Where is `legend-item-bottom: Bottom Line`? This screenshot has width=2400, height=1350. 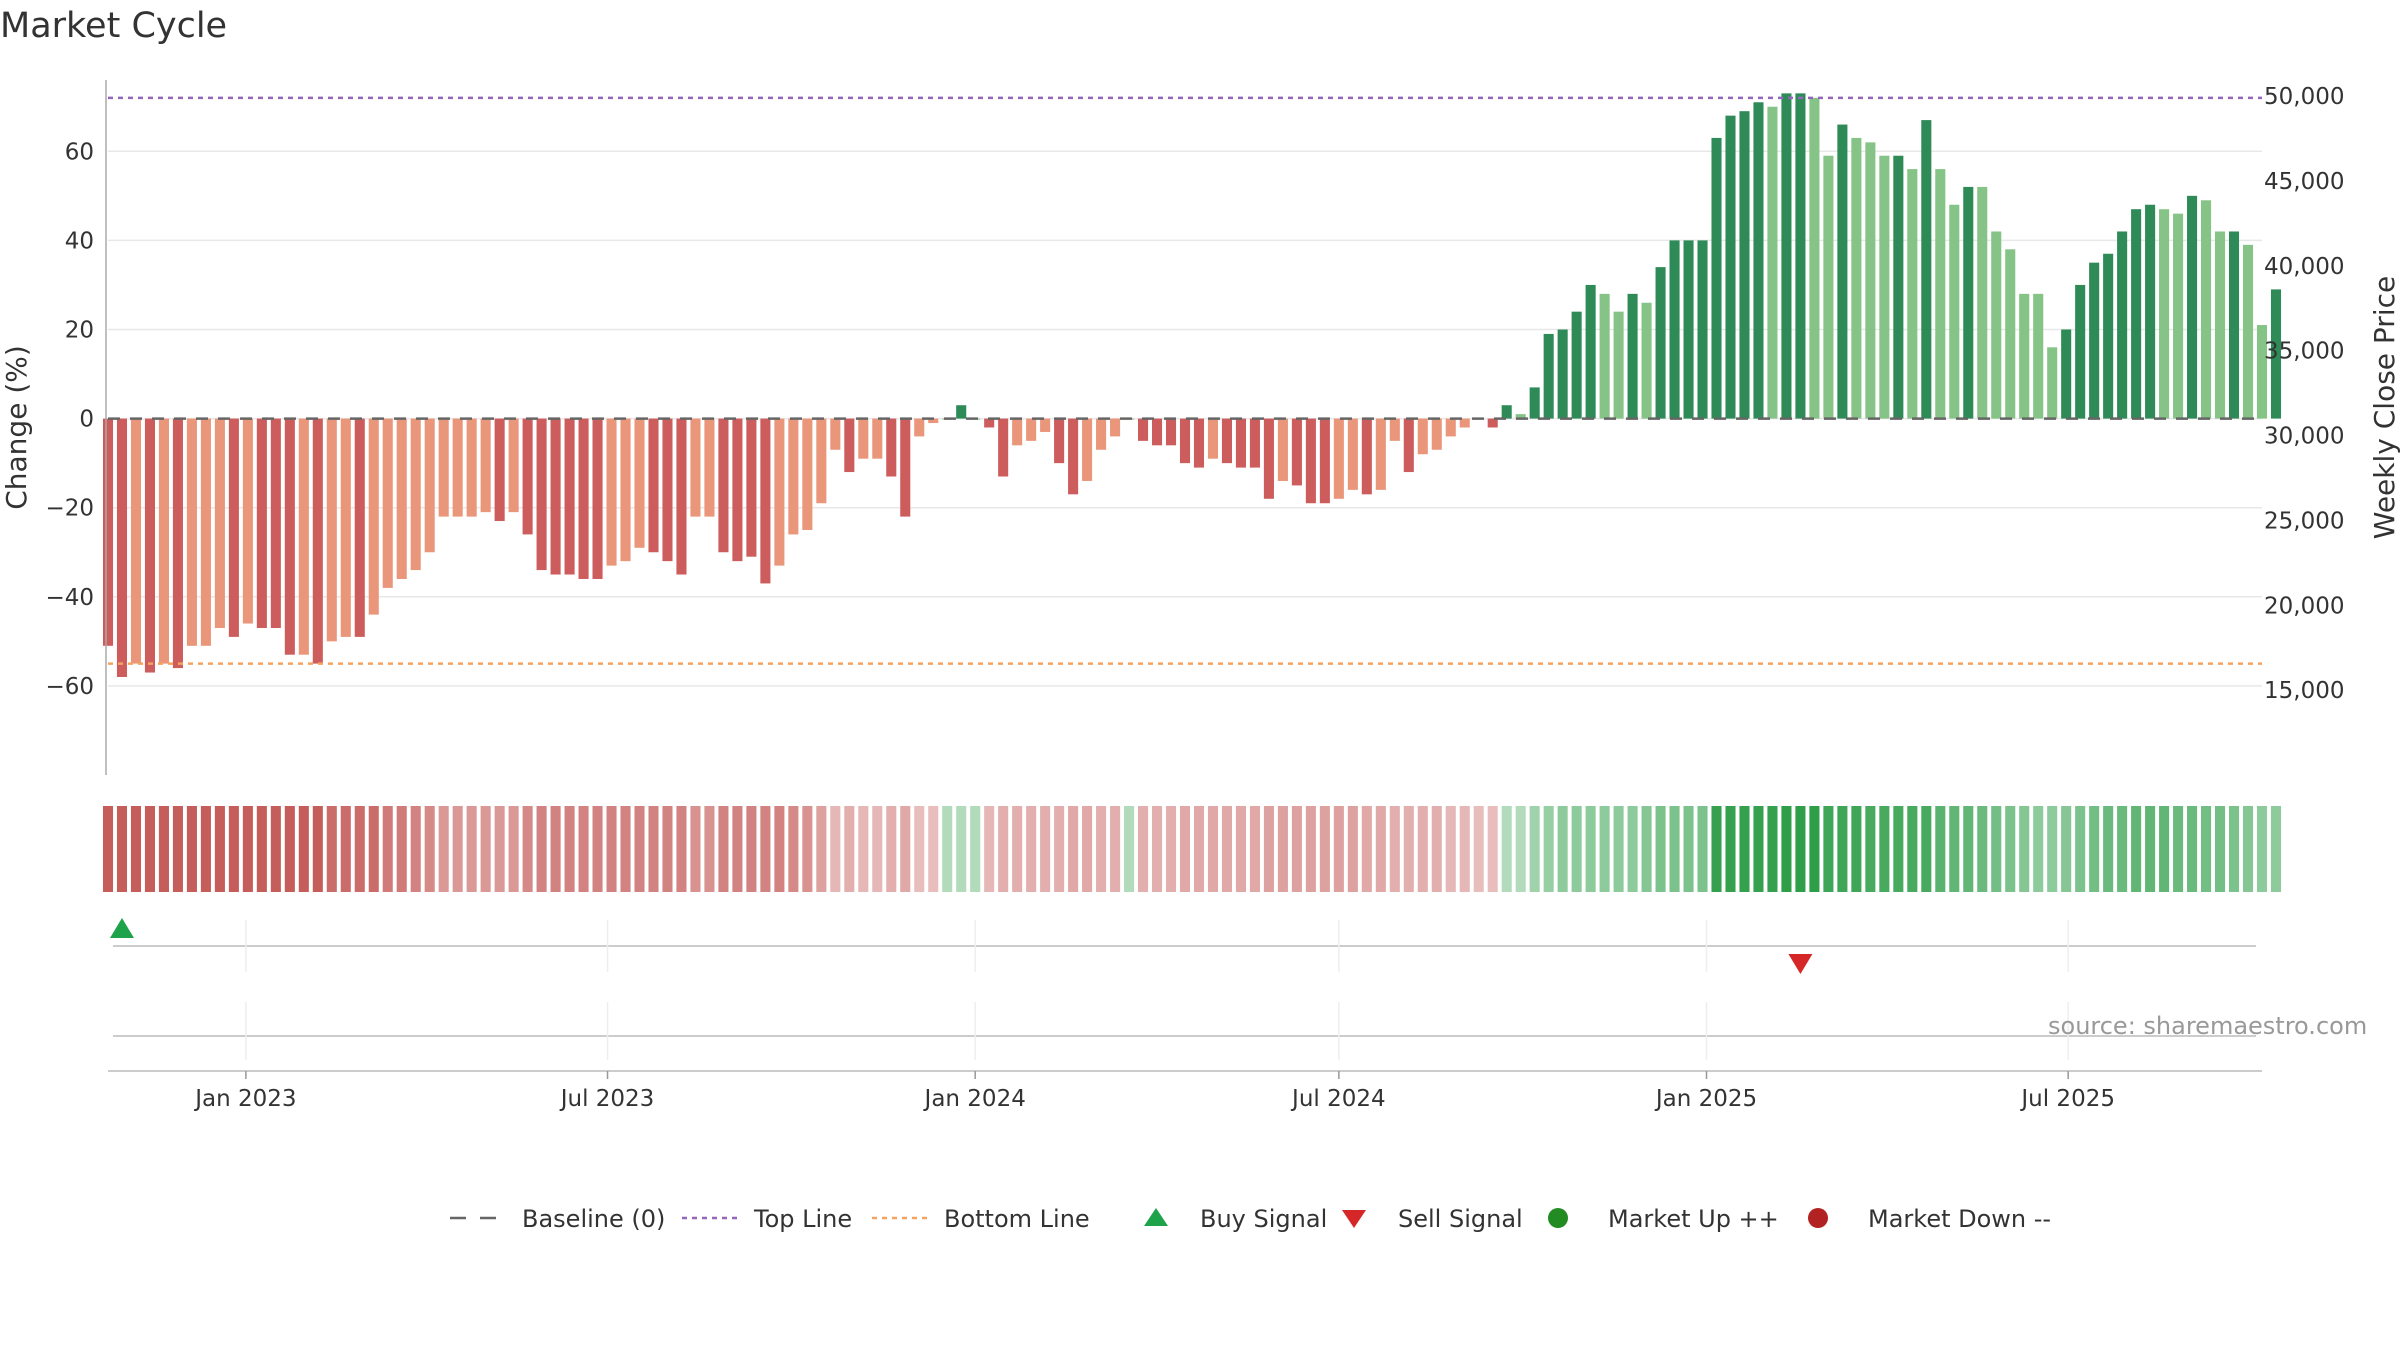
legend-item-bottom: Bottom Line is located at coordinates (981, 1219).